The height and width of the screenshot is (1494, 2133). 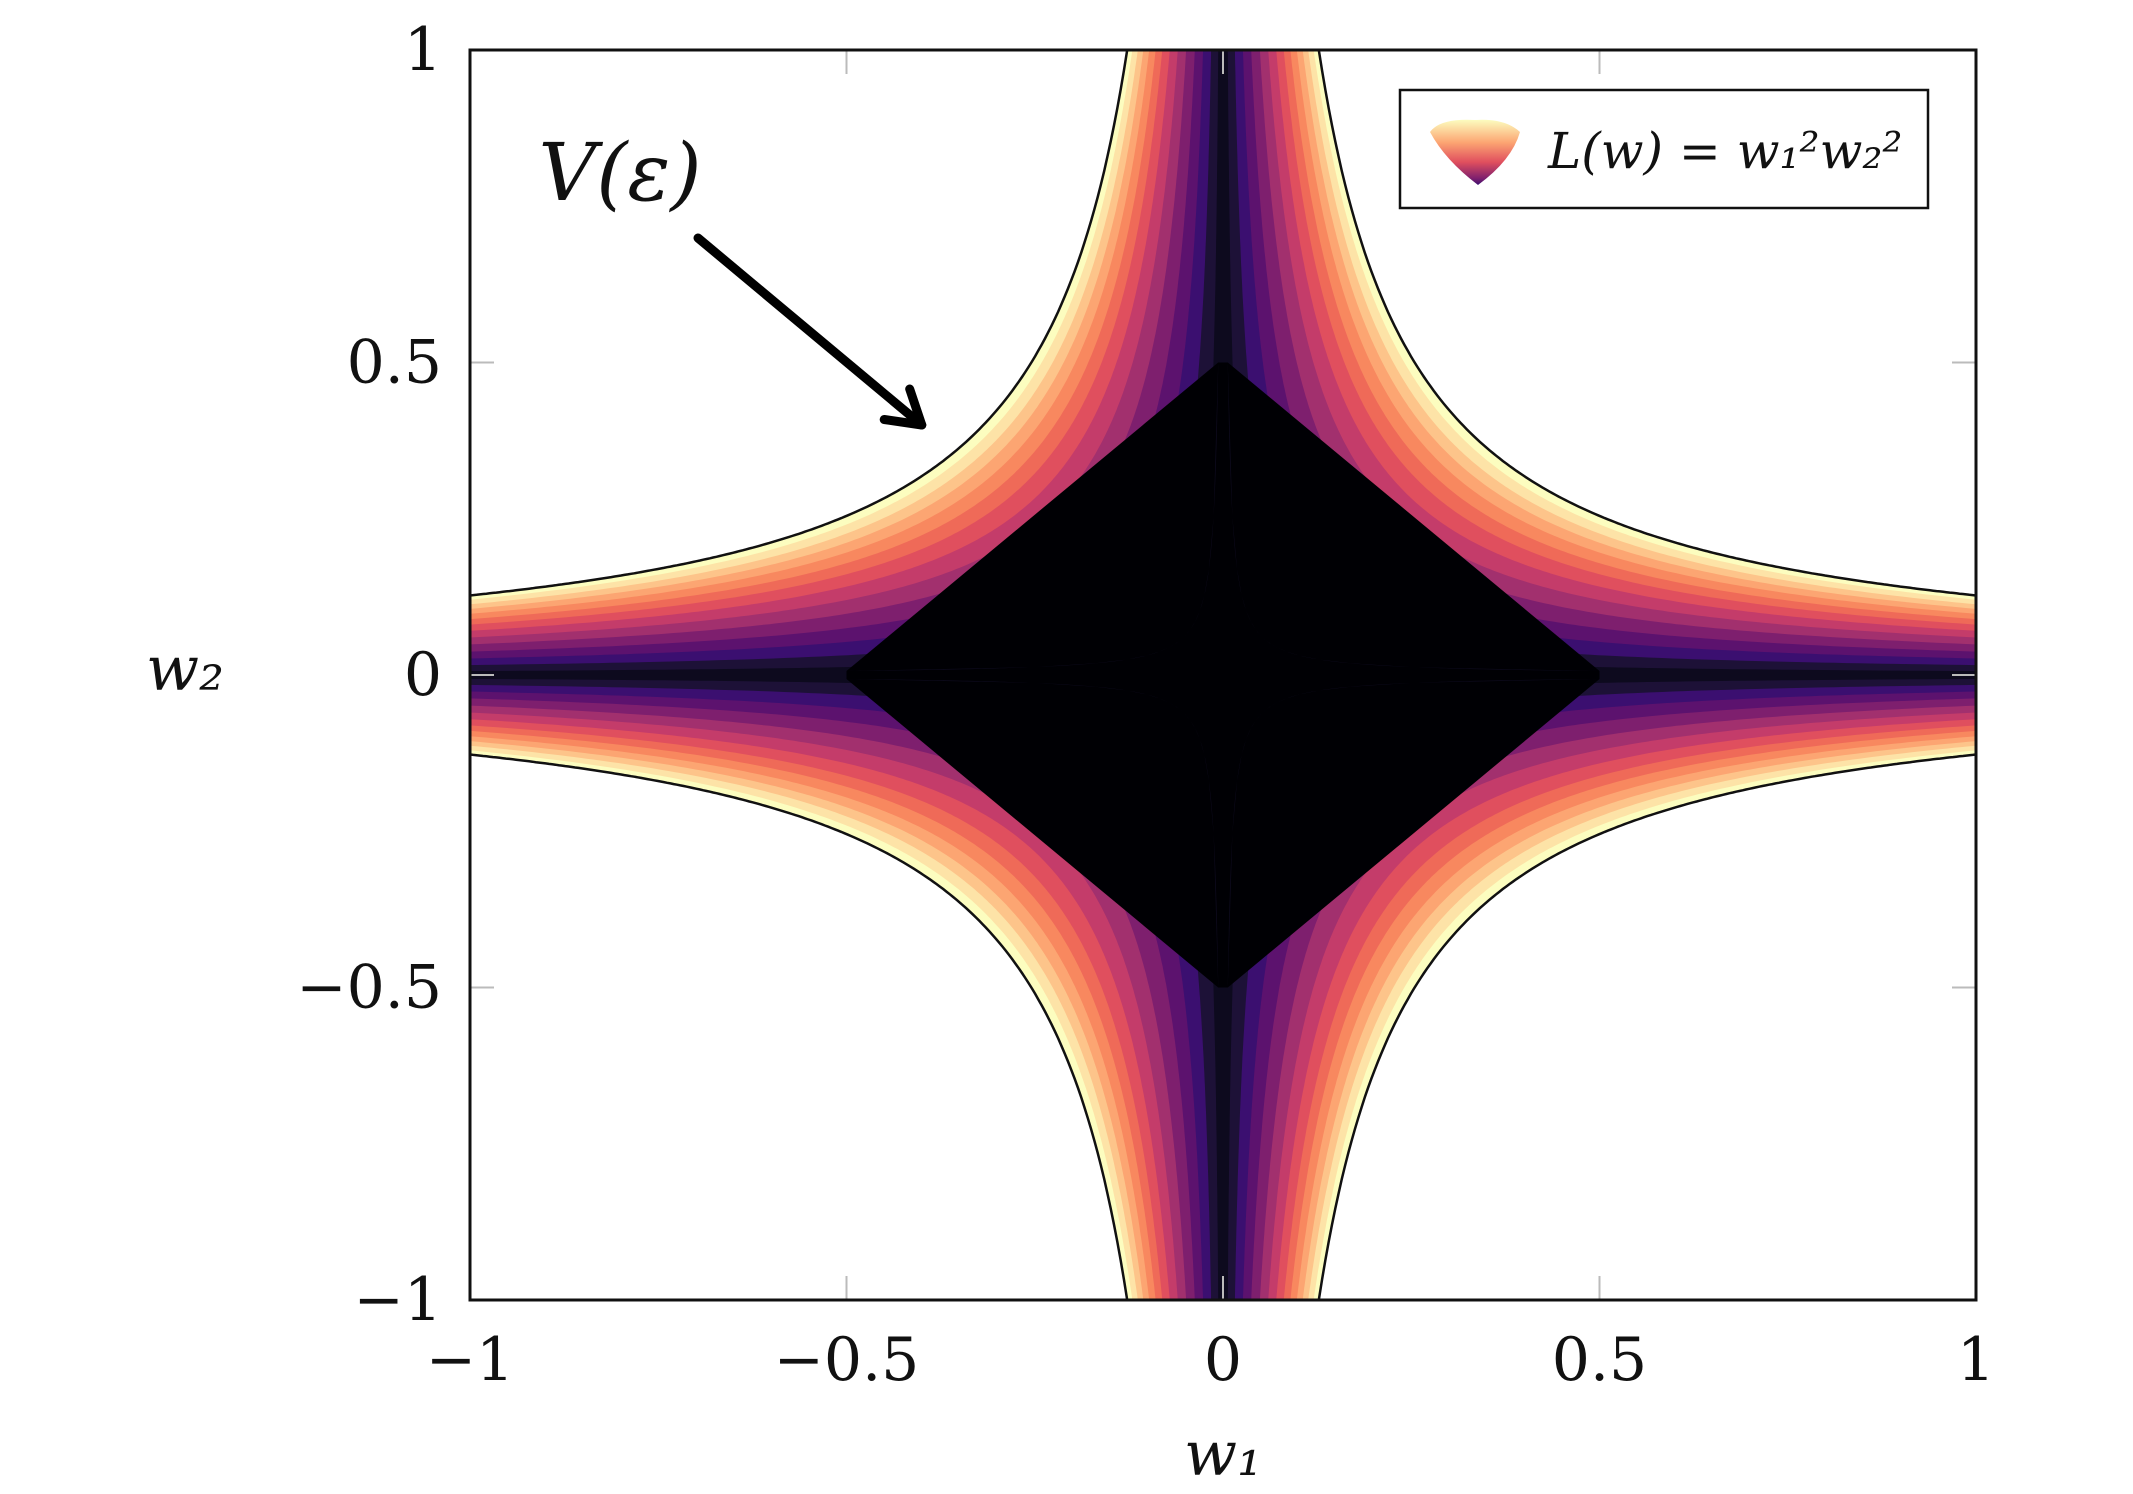 I want to click on x-axis-label: w₁, so click(x=1223, y=1453).